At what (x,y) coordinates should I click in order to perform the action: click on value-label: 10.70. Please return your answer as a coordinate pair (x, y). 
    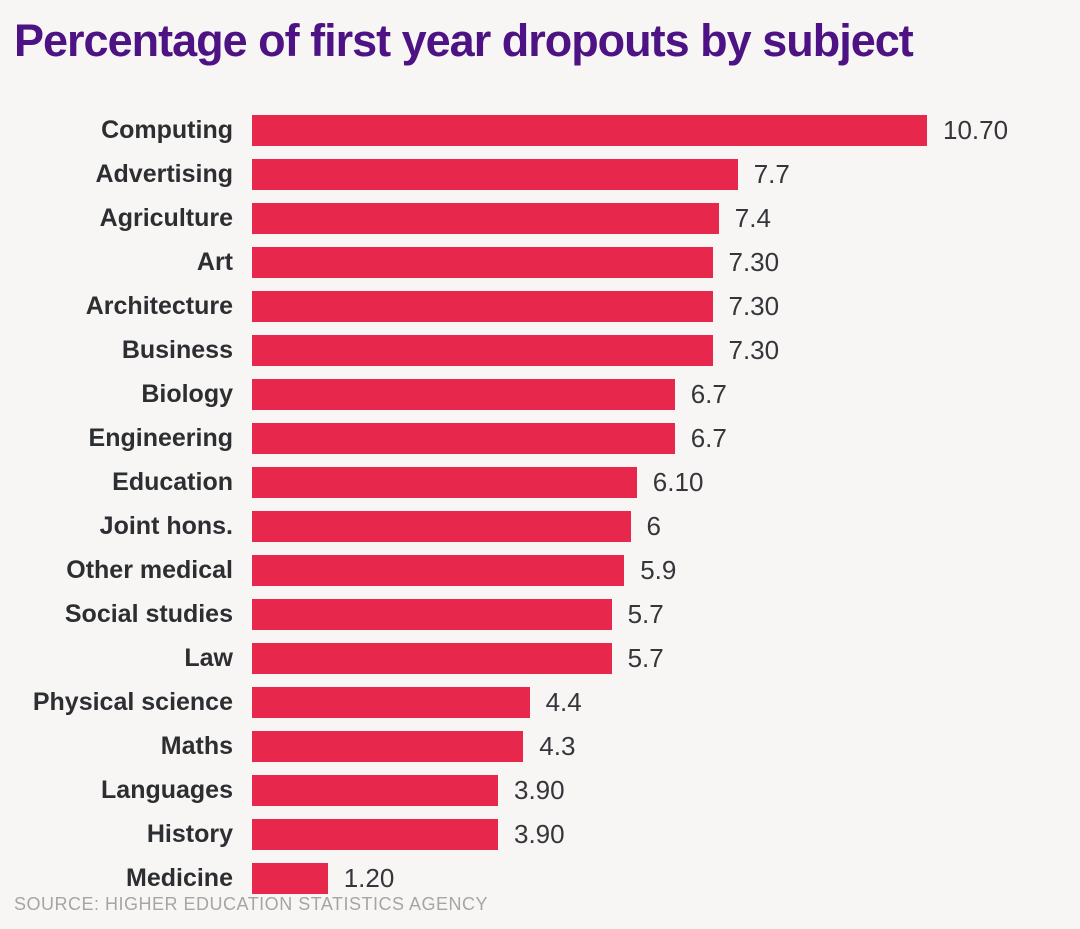
    Looking at the image, I should click on (976, 129).